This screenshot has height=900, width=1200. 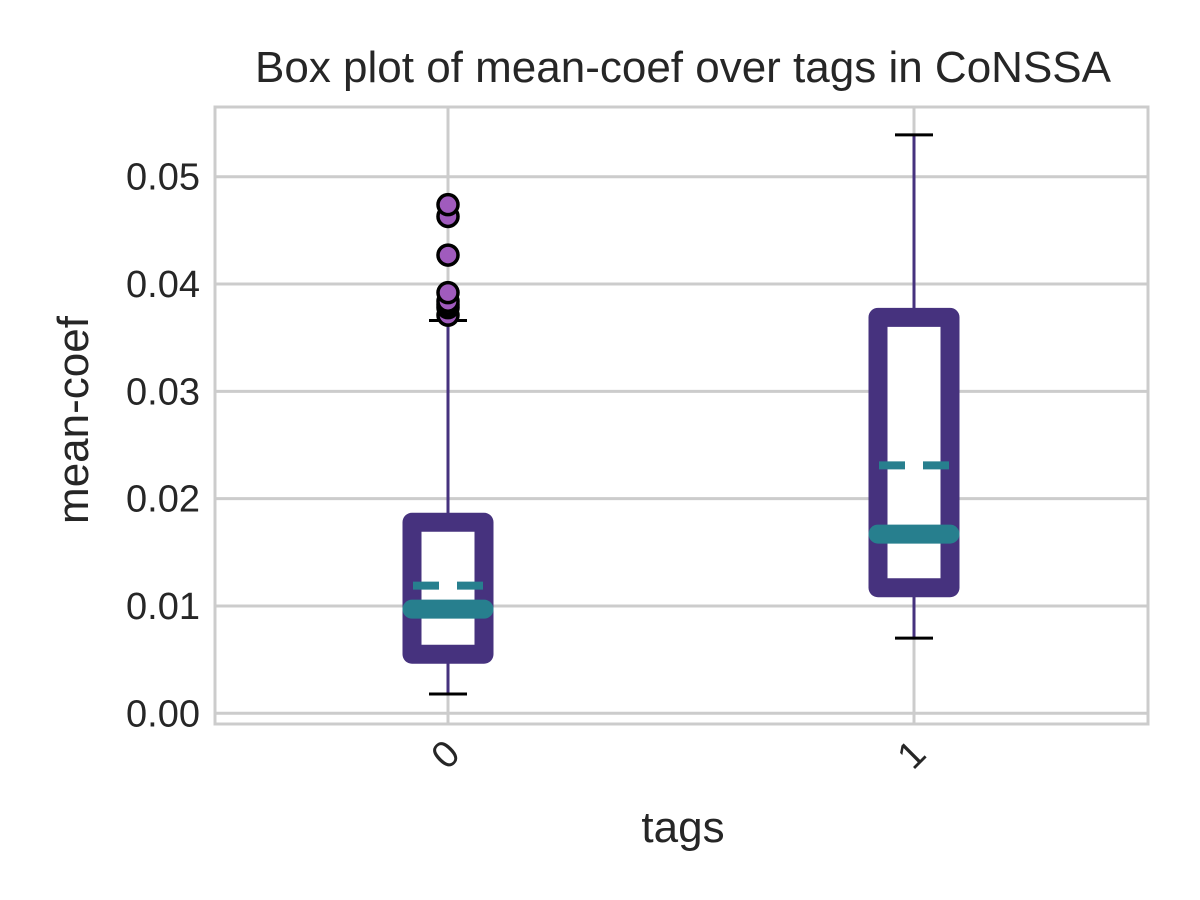 I want to click on box-body, so click(x=914, y=452).